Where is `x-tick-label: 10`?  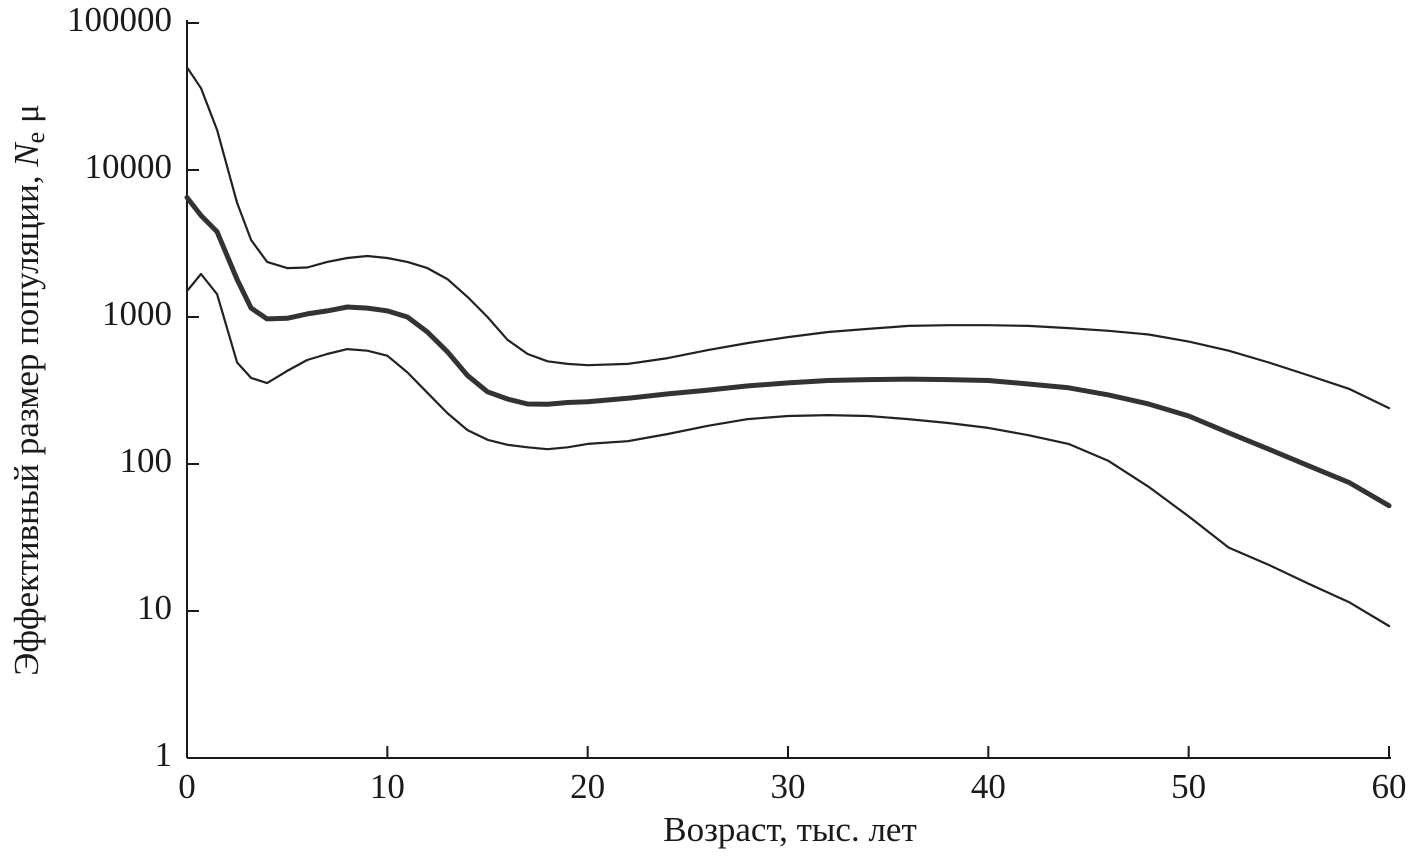
x-tick-label: 10 is located at coordinates (387, 786).